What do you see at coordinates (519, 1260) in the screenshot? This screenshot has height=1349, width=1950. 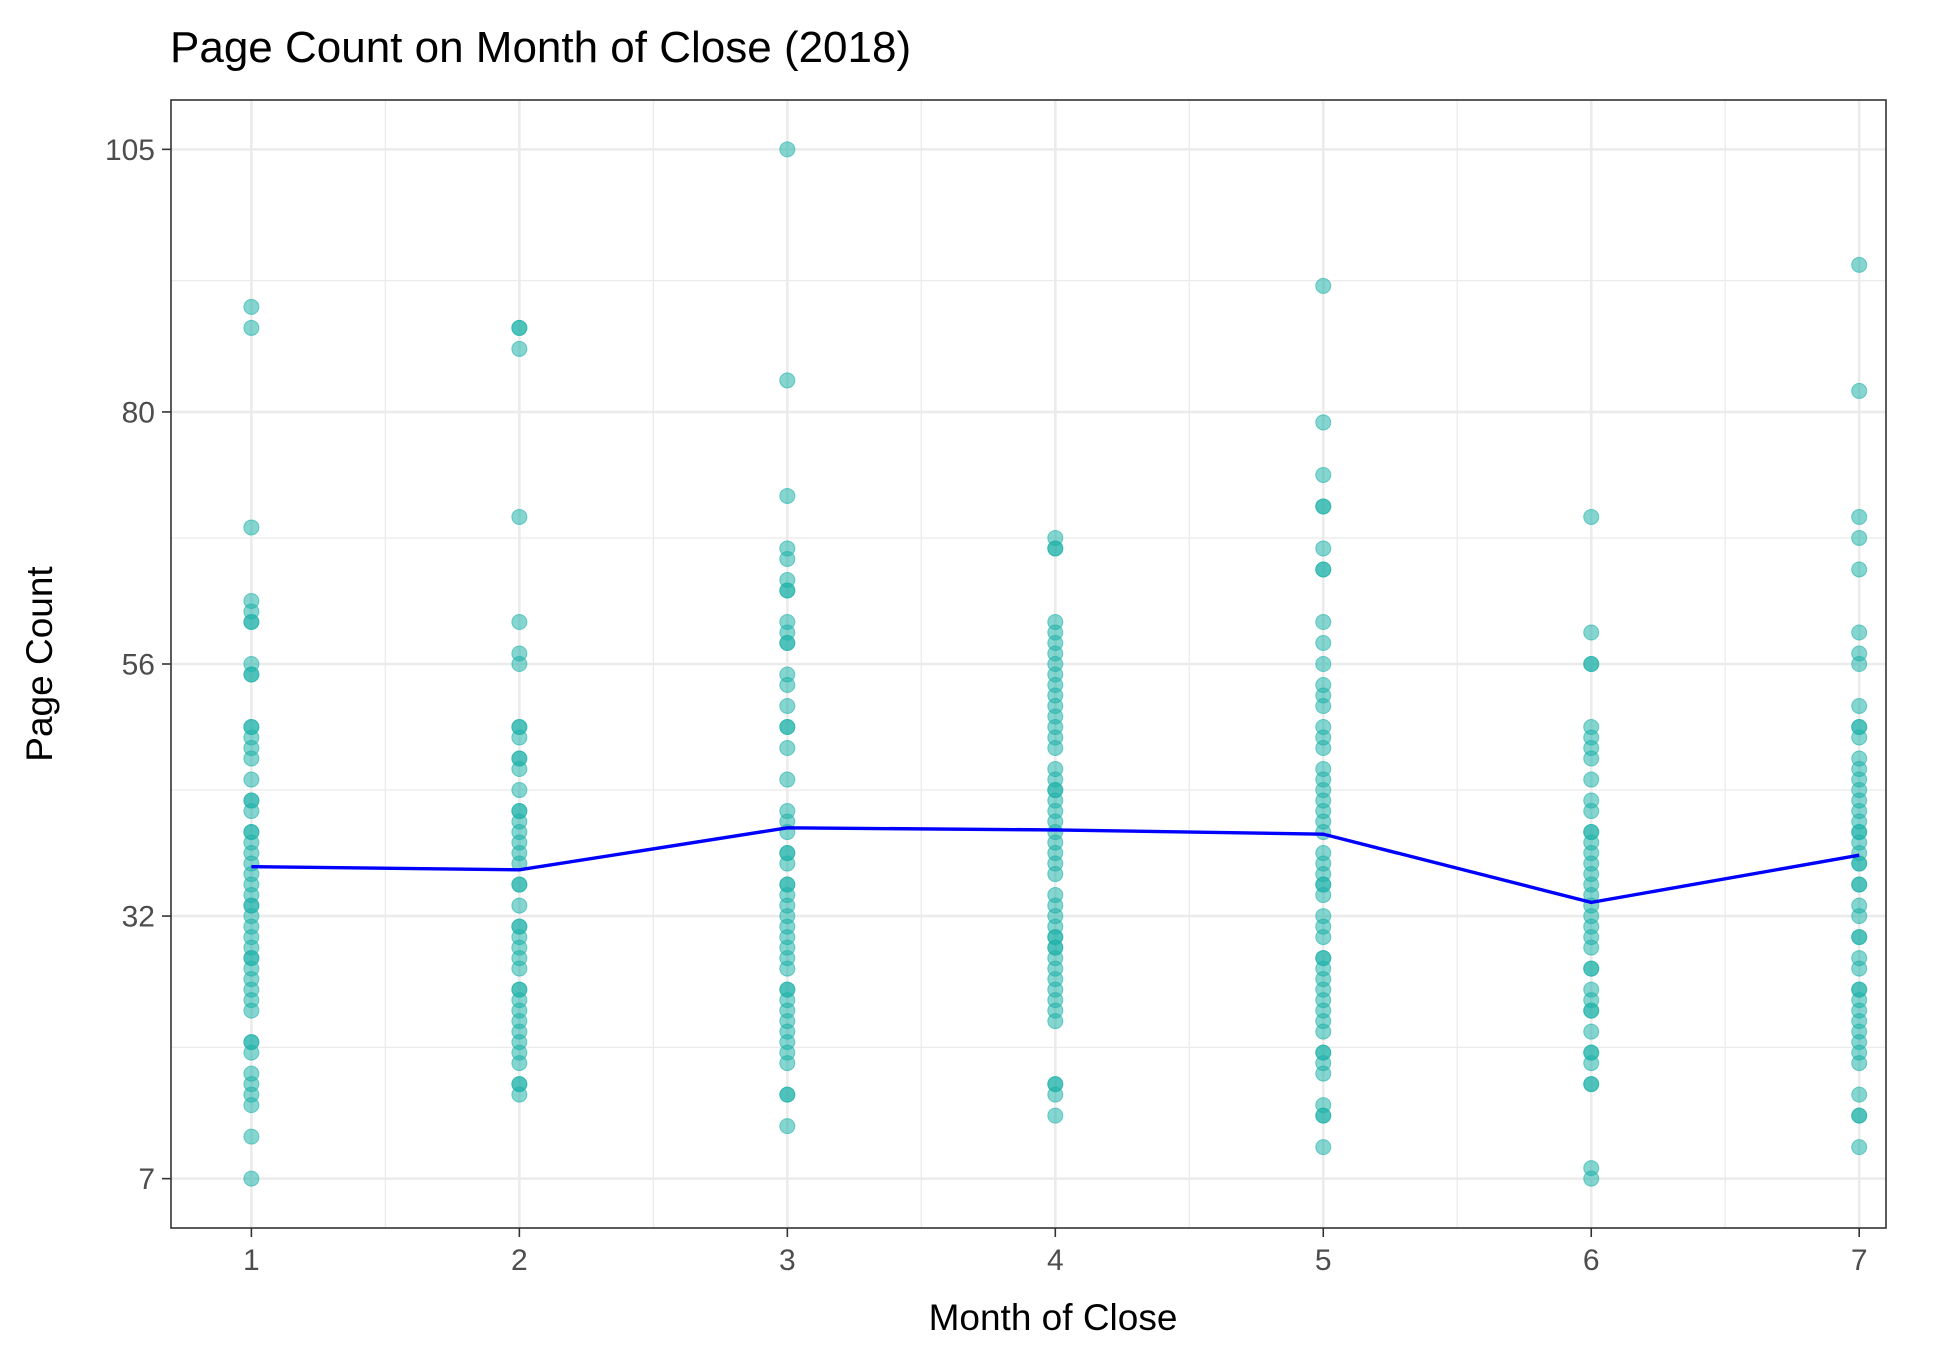 I see `x-tick-label: 2` at bounding box center [519, 1260].